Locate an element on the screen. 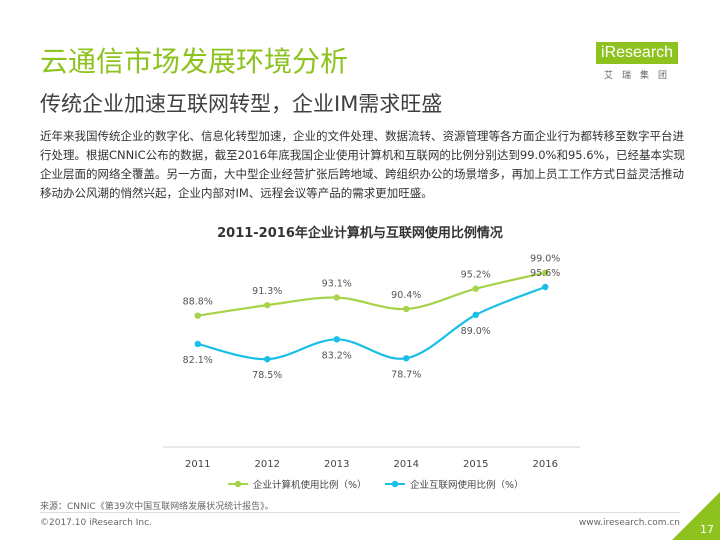 Image resolution: width=720 pixels, height=540 pixels. source-note: 来源：CNNIC《第39次中国互联网络发展状况统计报告》。 is located at coordinates (157, 507).